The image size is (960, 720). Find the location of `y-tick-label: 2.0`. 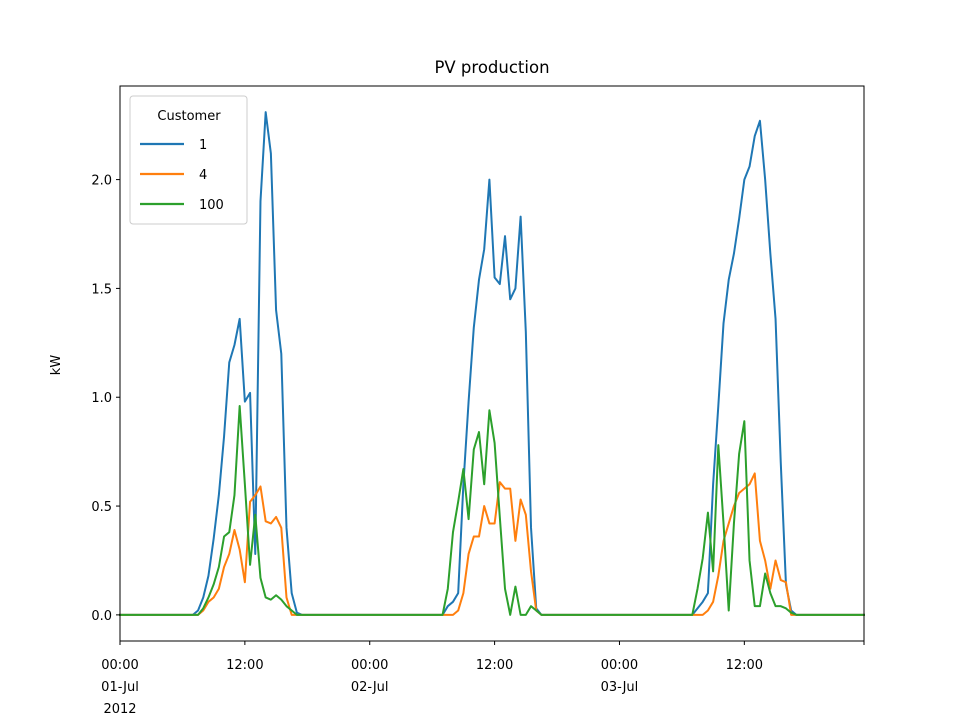

y-tick-label: 2.0 is located at coordinates (101, 181).